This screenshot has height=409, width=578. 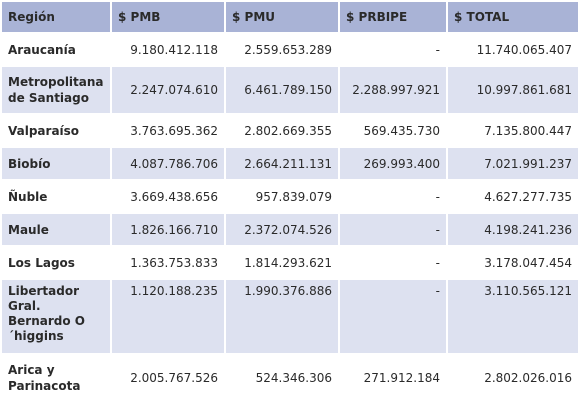 What do you see at coordinates (282, 229) in the screenshot?
I see `pmu-cell: 2.372.074.526` at bounding box center [282, 229].